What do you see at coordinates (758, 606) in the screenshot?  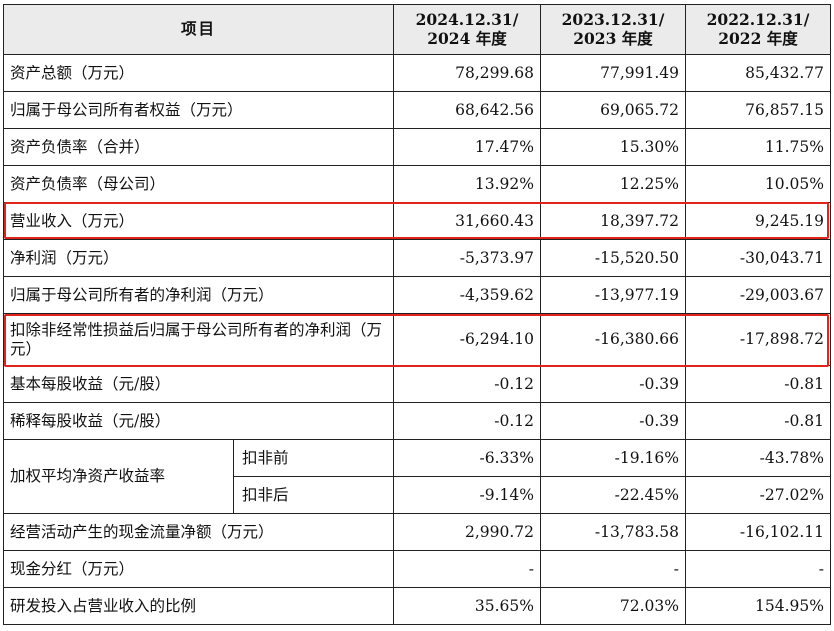 I see `cell-2022: 154.95%` at bounding box center [758, 606].